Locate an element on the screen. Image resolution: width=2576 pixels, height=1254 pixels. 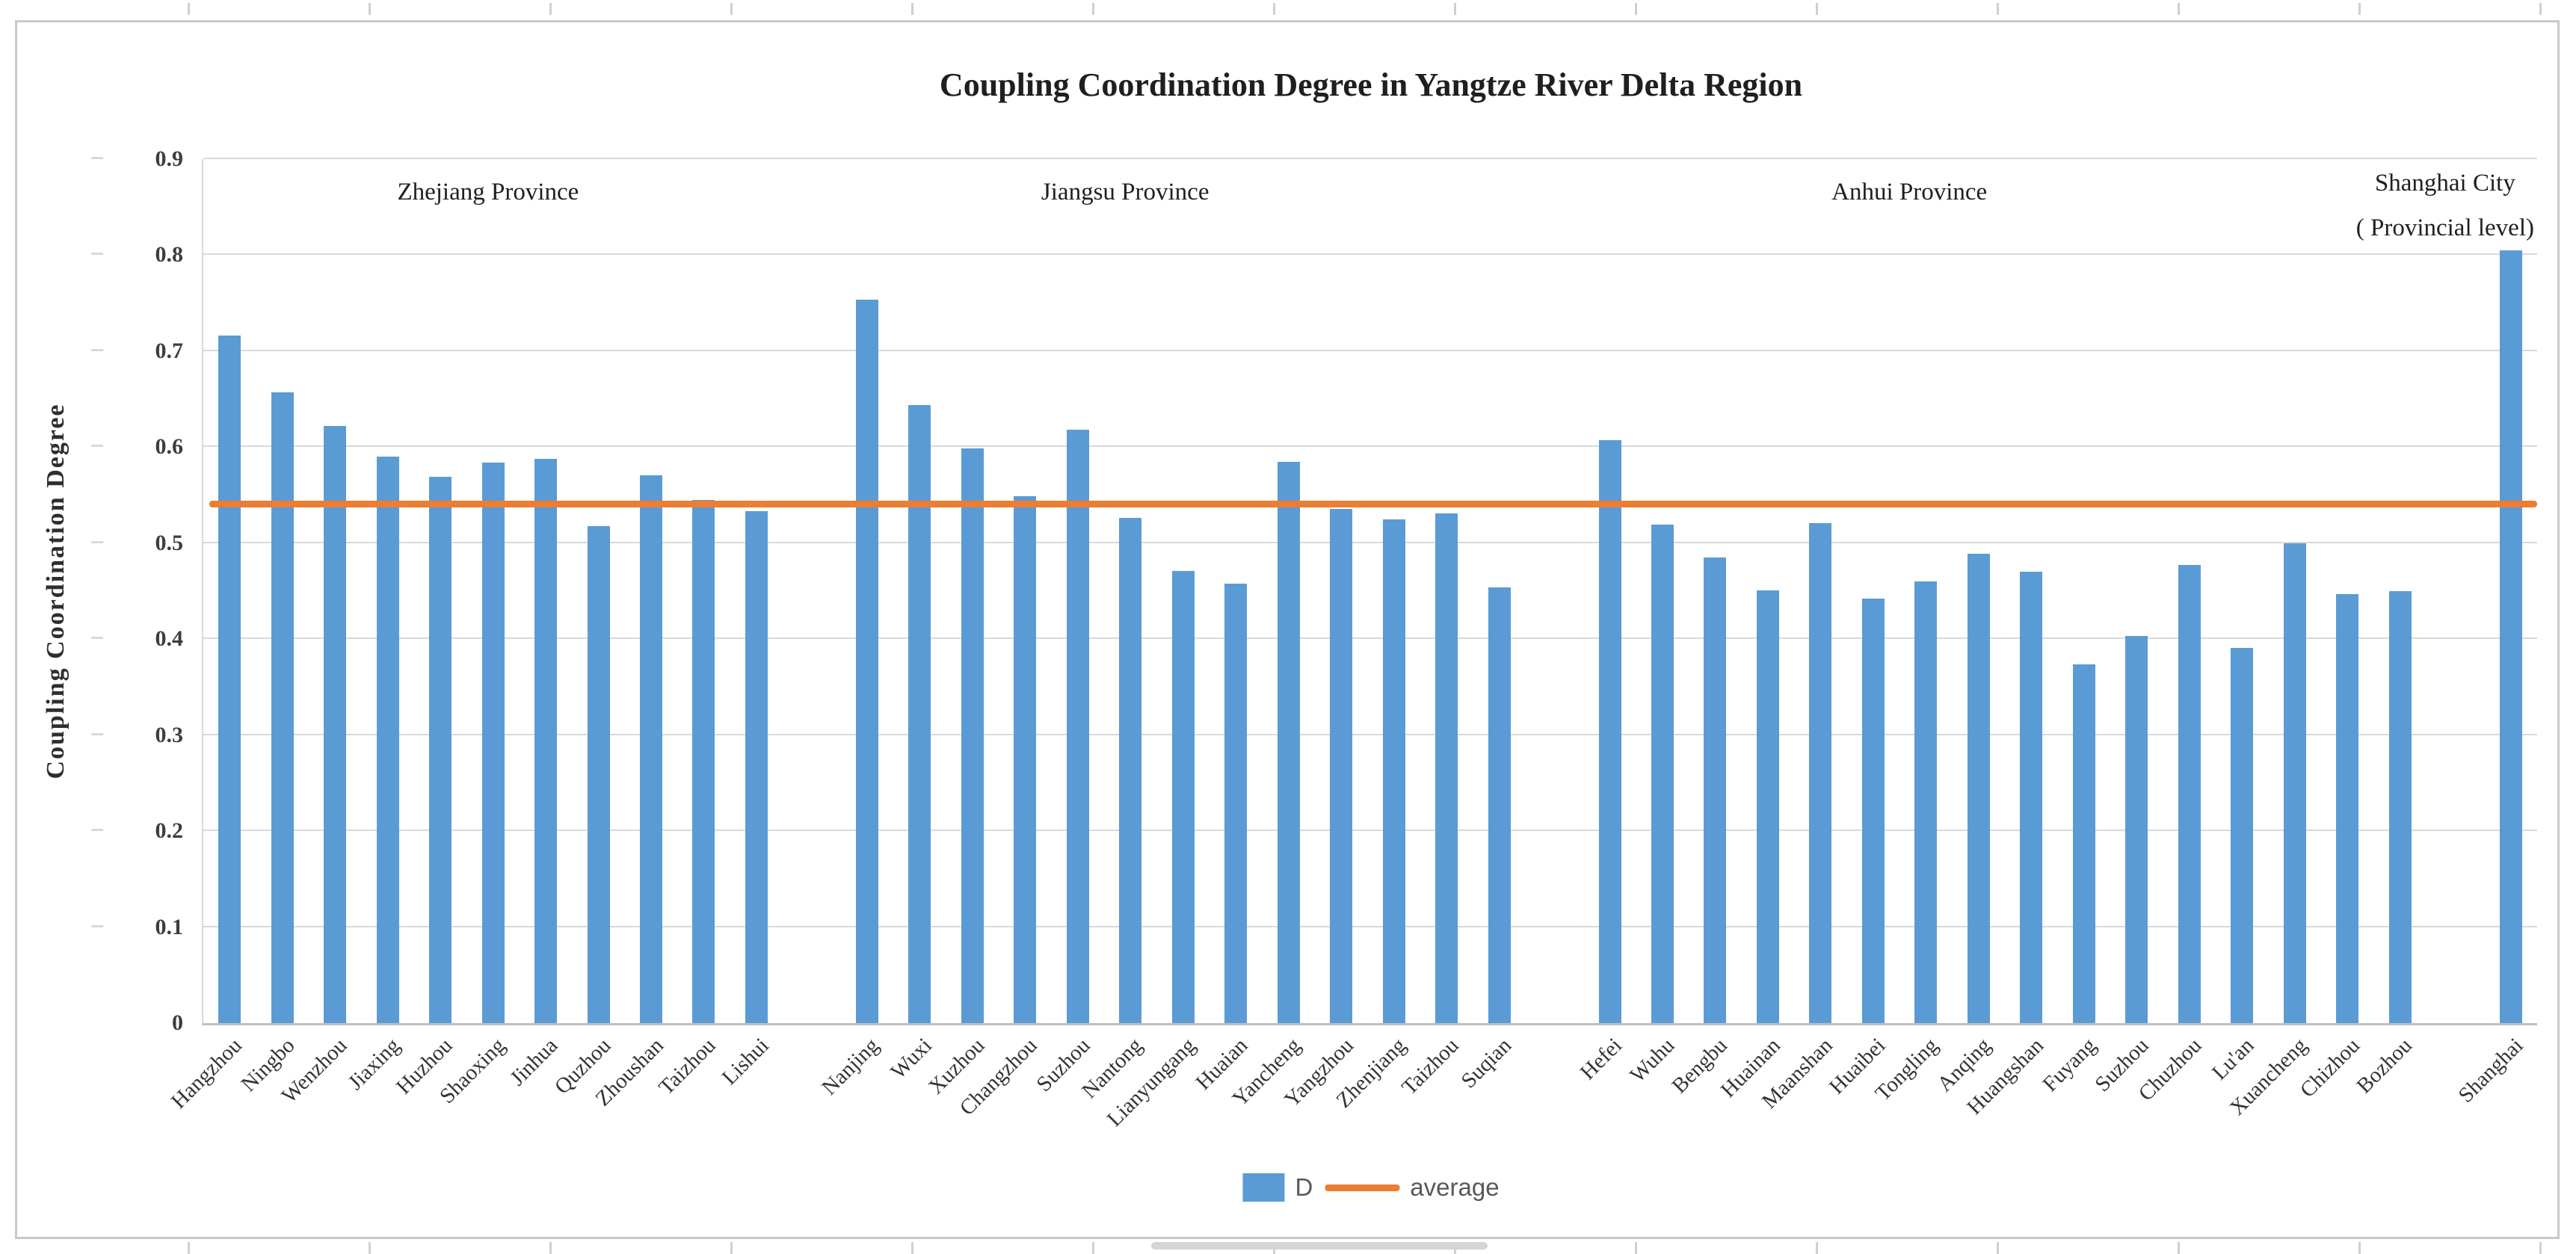
bar-slot: Huaian is located at coordinates (1227, 627).